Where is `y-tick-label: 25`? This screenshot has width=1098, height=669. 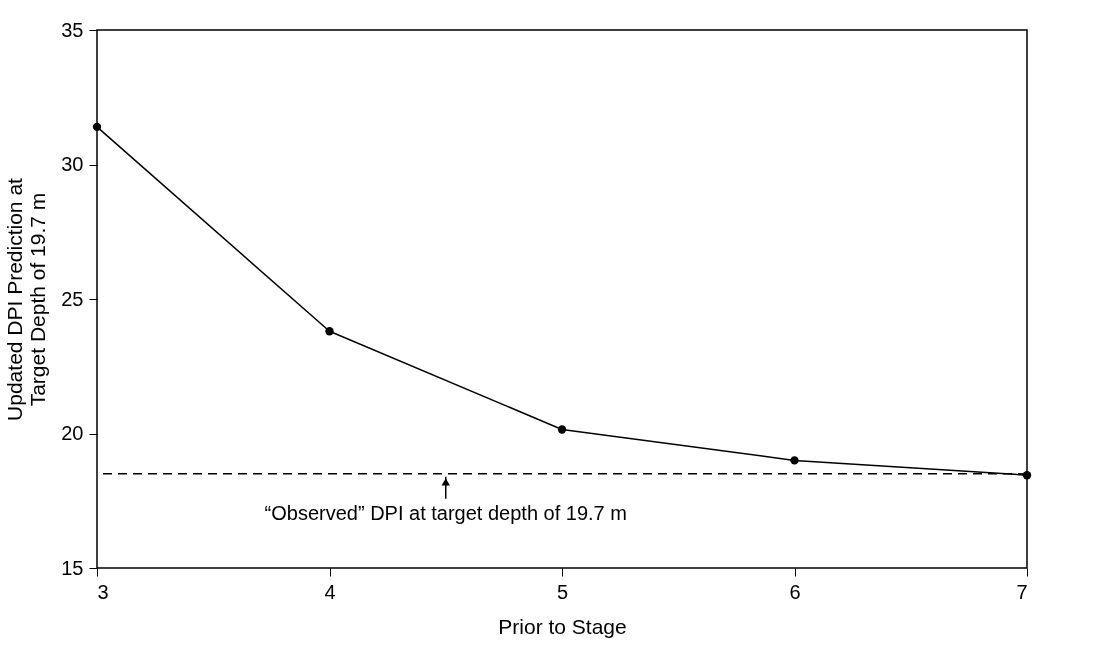
y-tick-label: 25 is located at coordinates (72, 298).